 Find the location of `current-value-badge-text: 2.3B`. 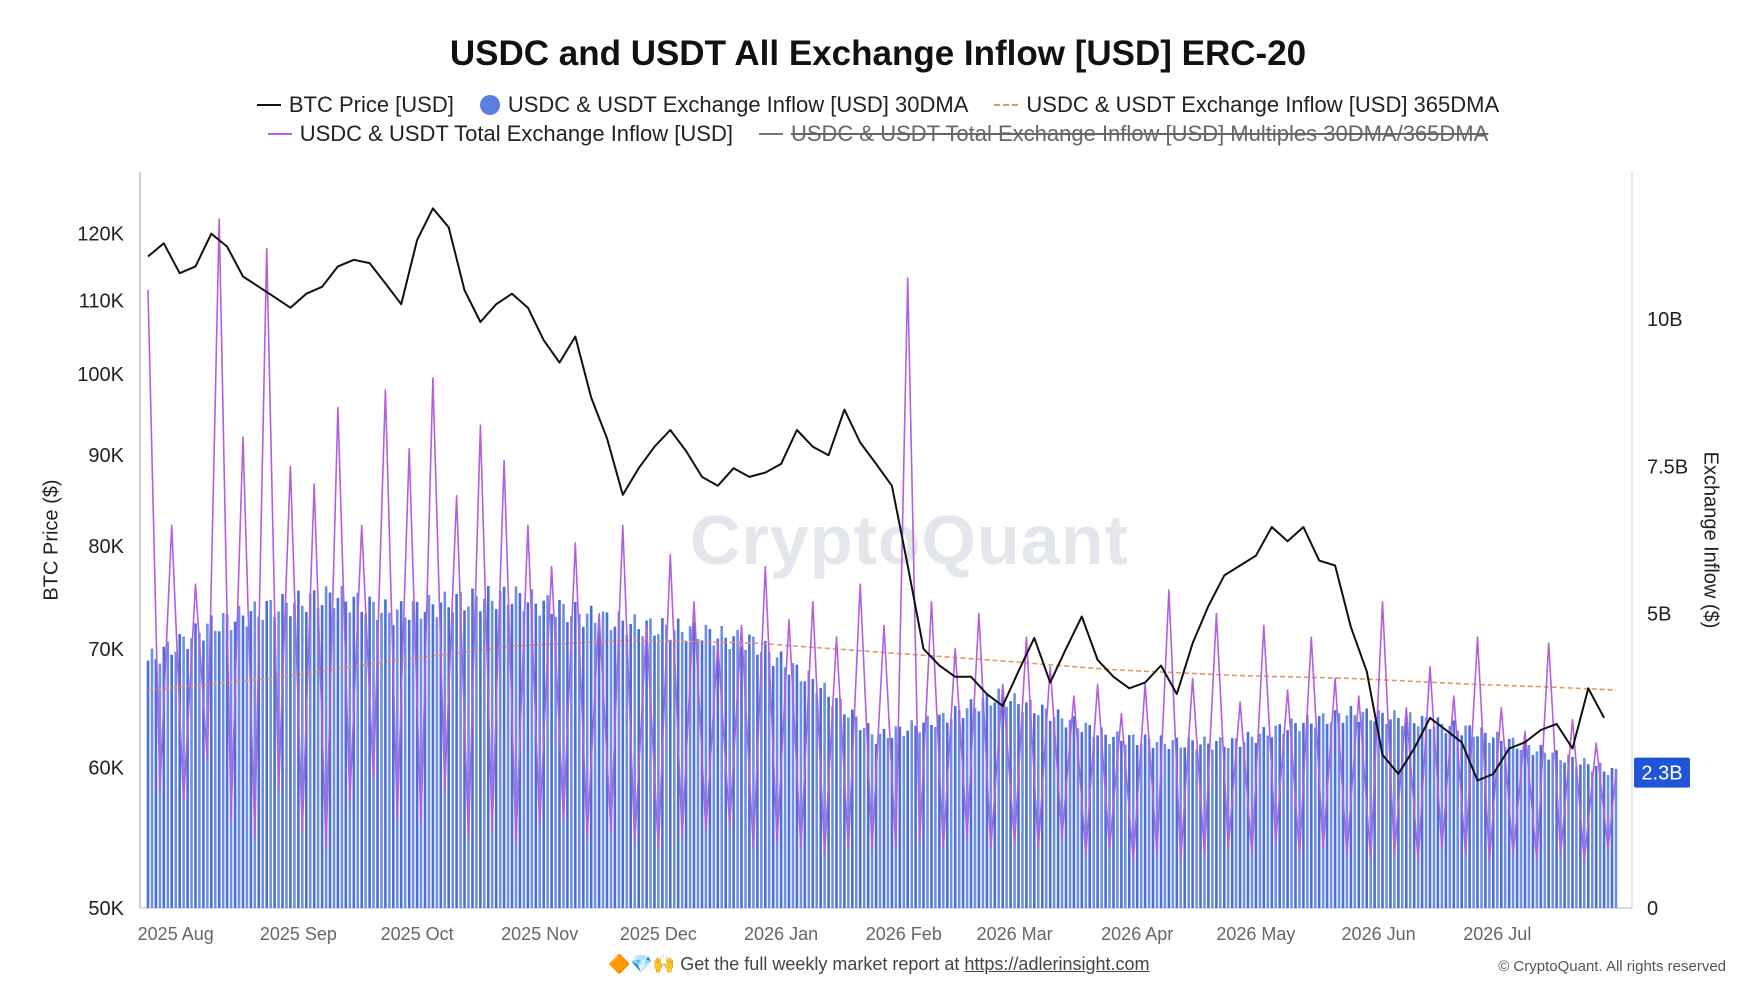

current-value-badge-text: 2.3B is located at coordinates (1661, 774).